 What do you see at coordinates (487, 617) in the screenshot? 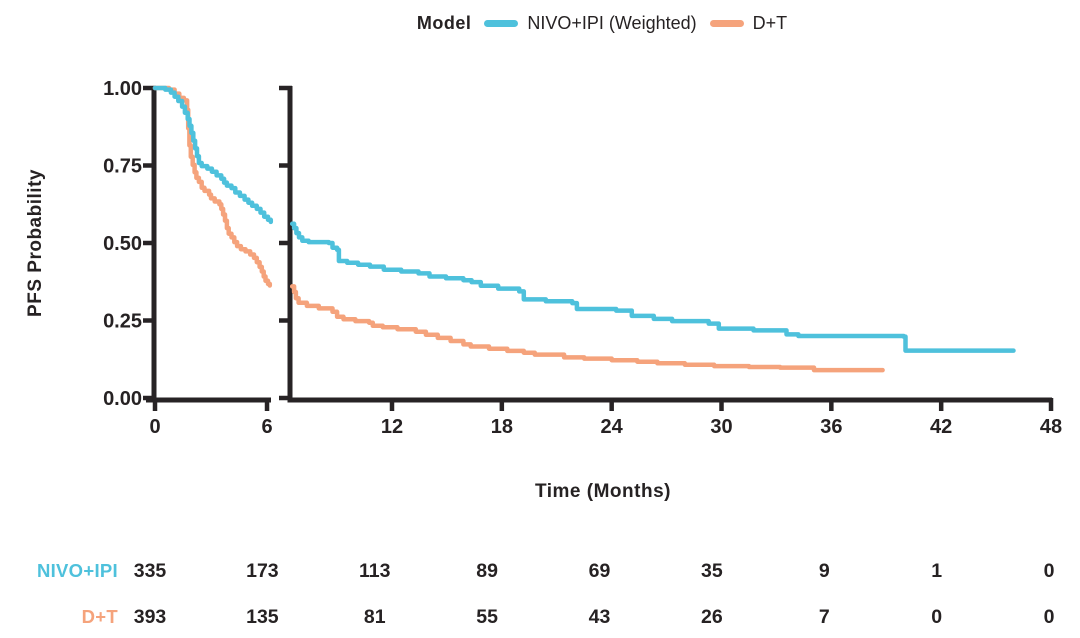
I see `risk-count: 55` at bounding box center [487, 617].